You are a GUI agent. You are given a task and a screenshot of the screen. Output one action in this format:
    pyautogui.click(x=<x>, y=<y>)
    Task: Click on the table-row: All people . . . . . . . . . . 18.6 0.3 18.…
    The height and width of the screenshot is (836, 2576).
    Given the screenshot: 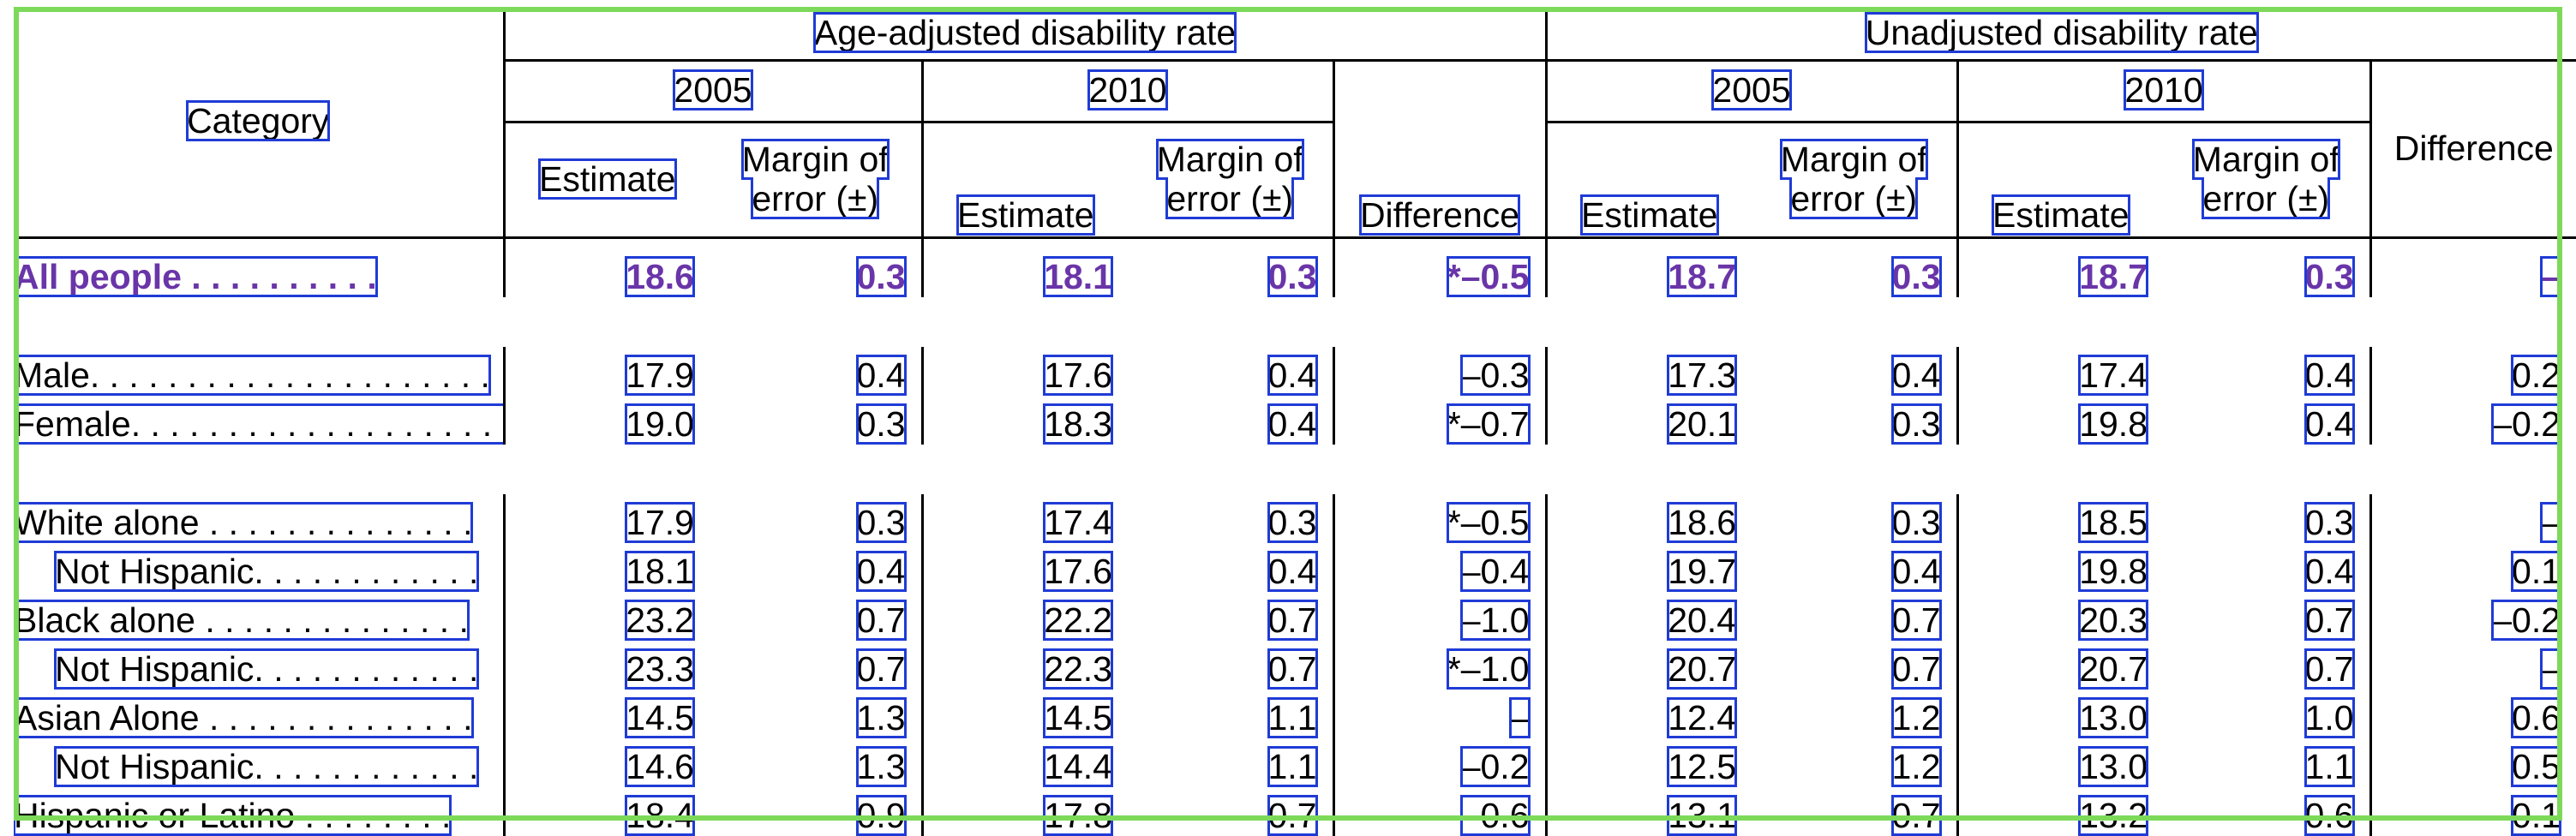 What is the action you would take?
    pyautogui.click(x=1295, y=267)
    